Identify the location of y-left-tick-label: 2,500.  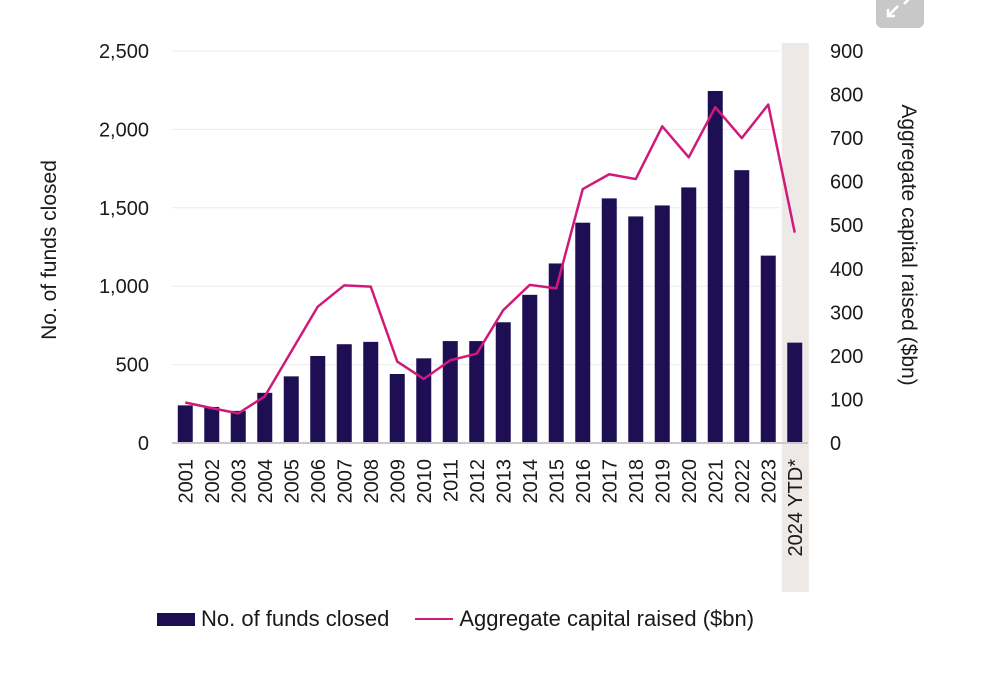
(124, 52).